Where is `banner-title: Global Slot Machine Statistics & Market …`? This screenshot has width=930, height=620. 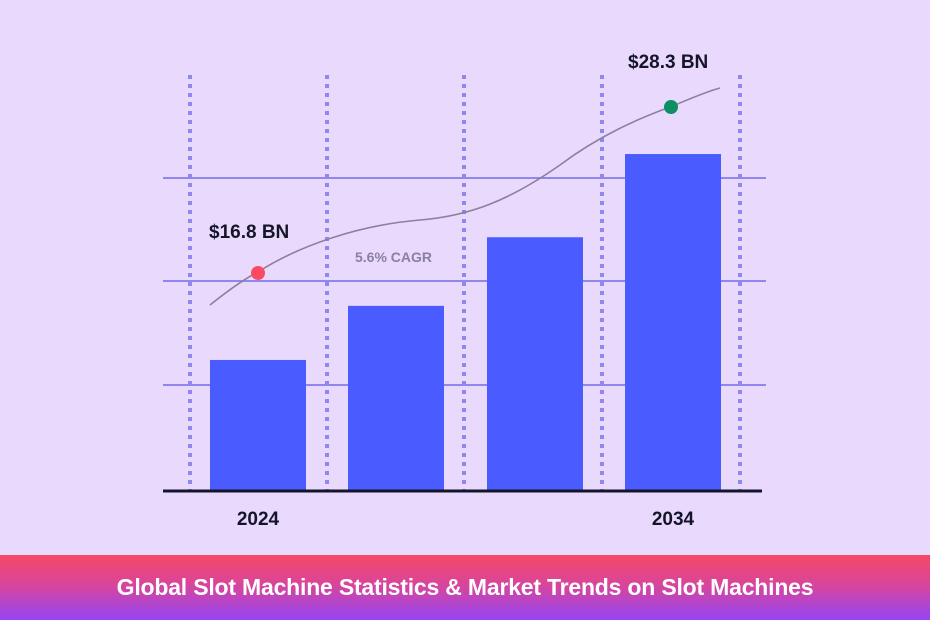 banner-title: Global Slot Machine Statistics & Market … is located at coordinates (465, 587).